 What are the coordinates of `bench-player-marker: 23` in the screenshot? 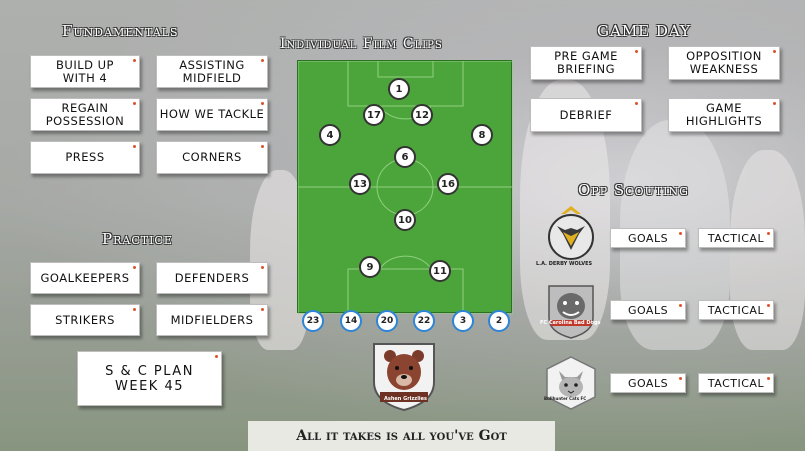 It's located at (313, 321).